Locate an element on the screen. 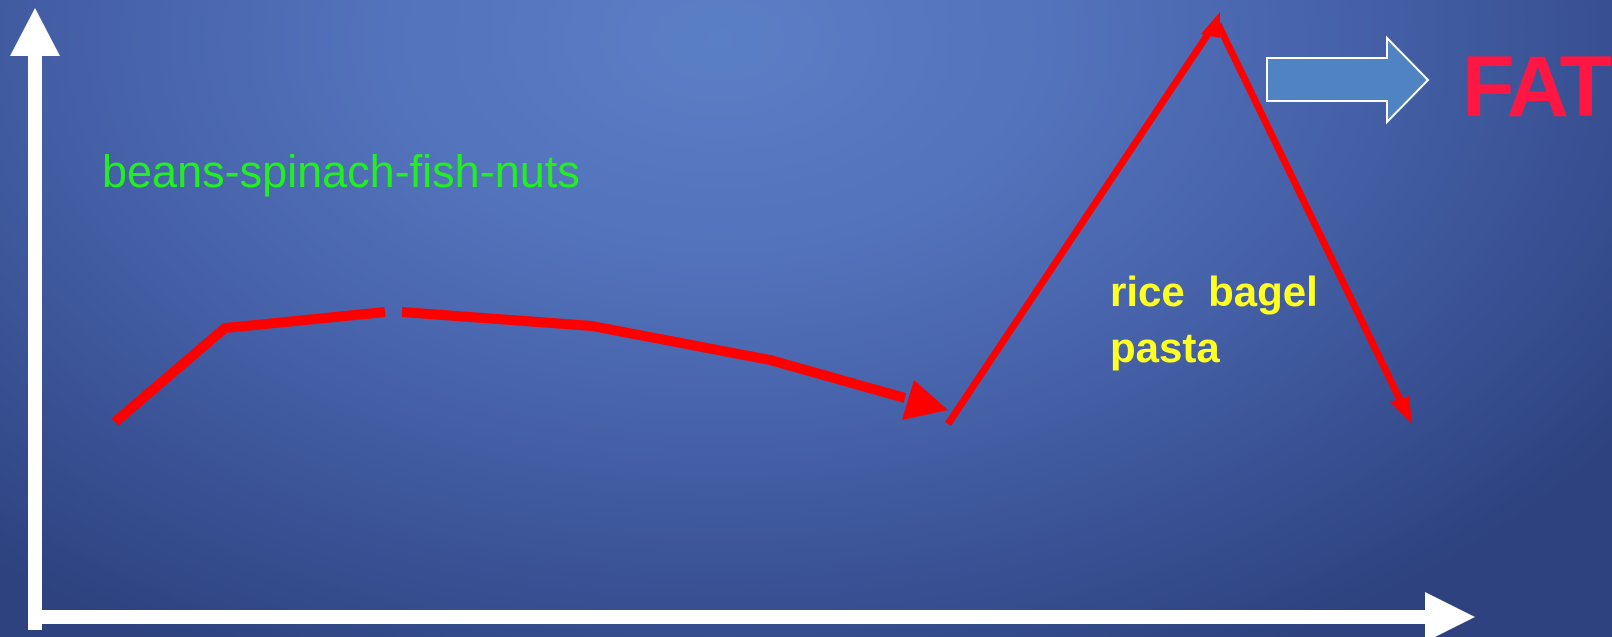  block-arrow-right-icon is located at coordinates (1348, 80).